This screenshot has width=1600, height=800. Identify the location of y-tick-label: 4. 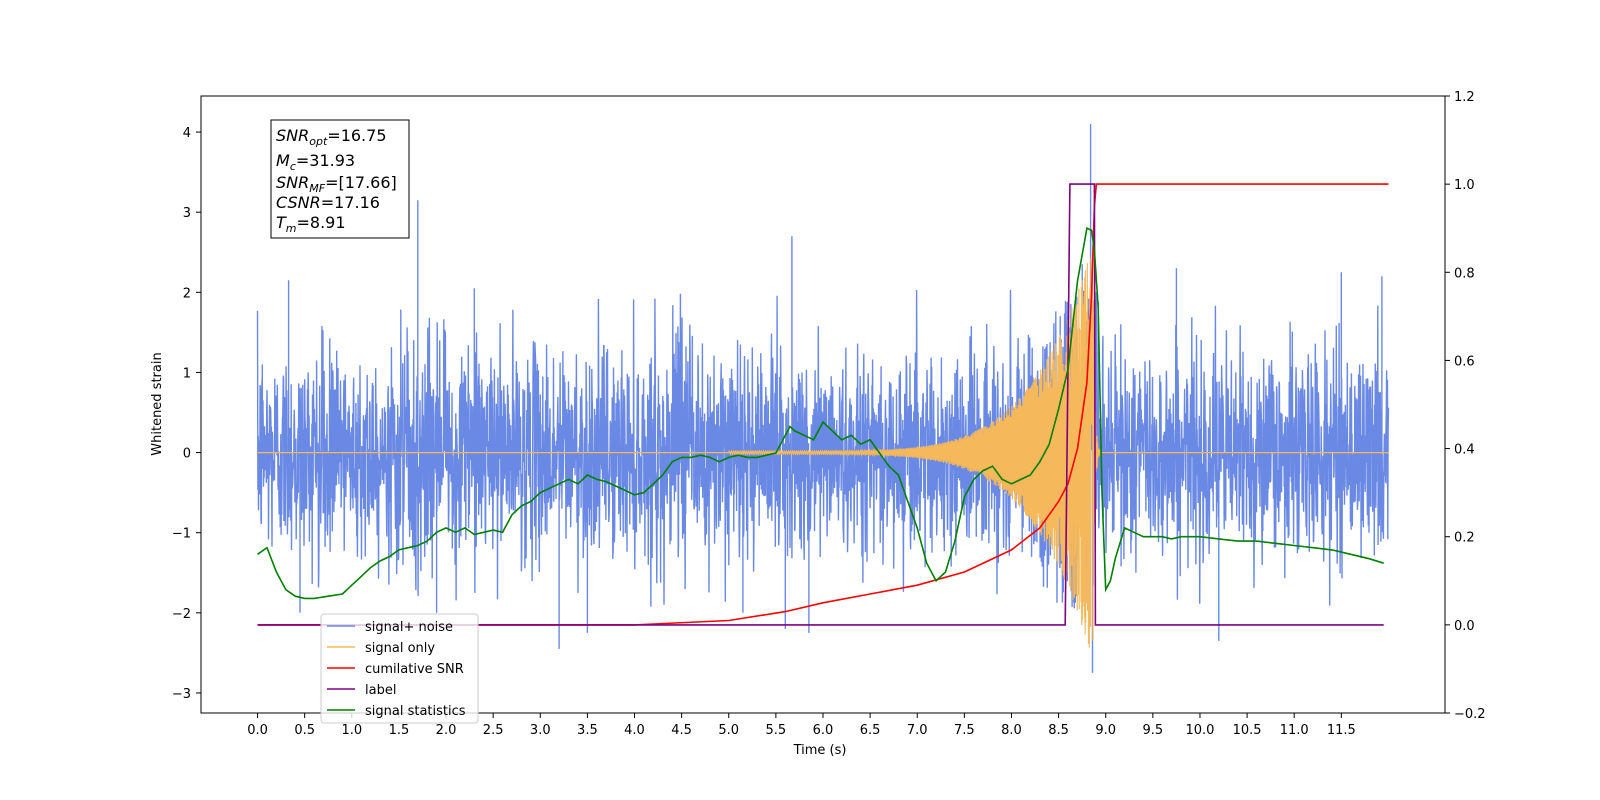
(187, 133).